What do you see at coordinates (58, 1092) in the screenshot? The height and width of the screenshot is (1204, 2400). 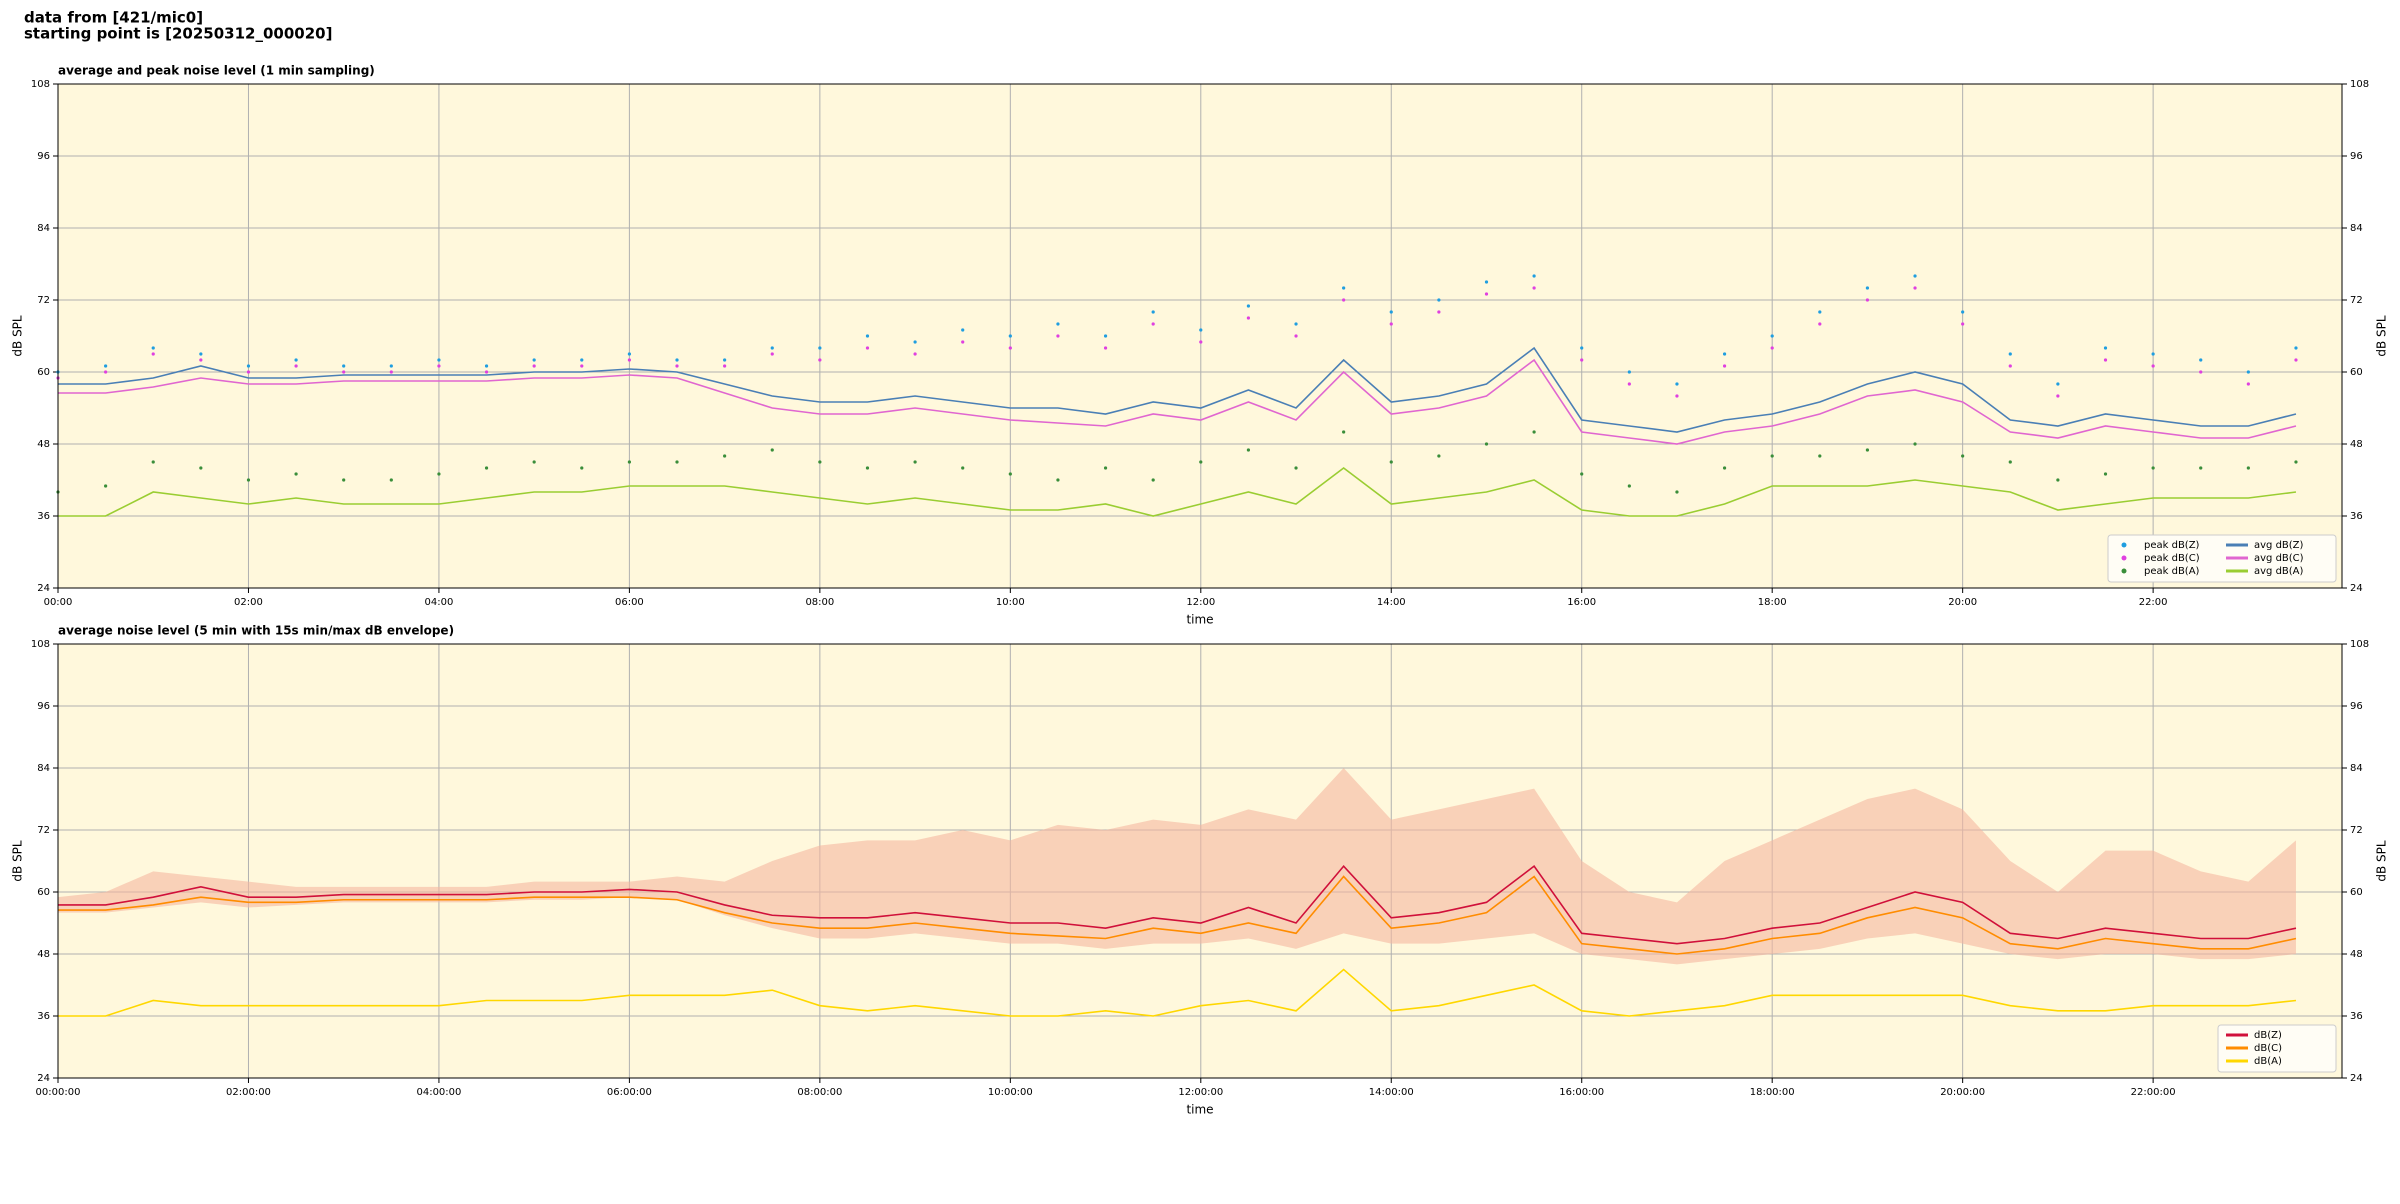 I see `x-tick-label: 00:00:00` at bounding box center [58, 1092].